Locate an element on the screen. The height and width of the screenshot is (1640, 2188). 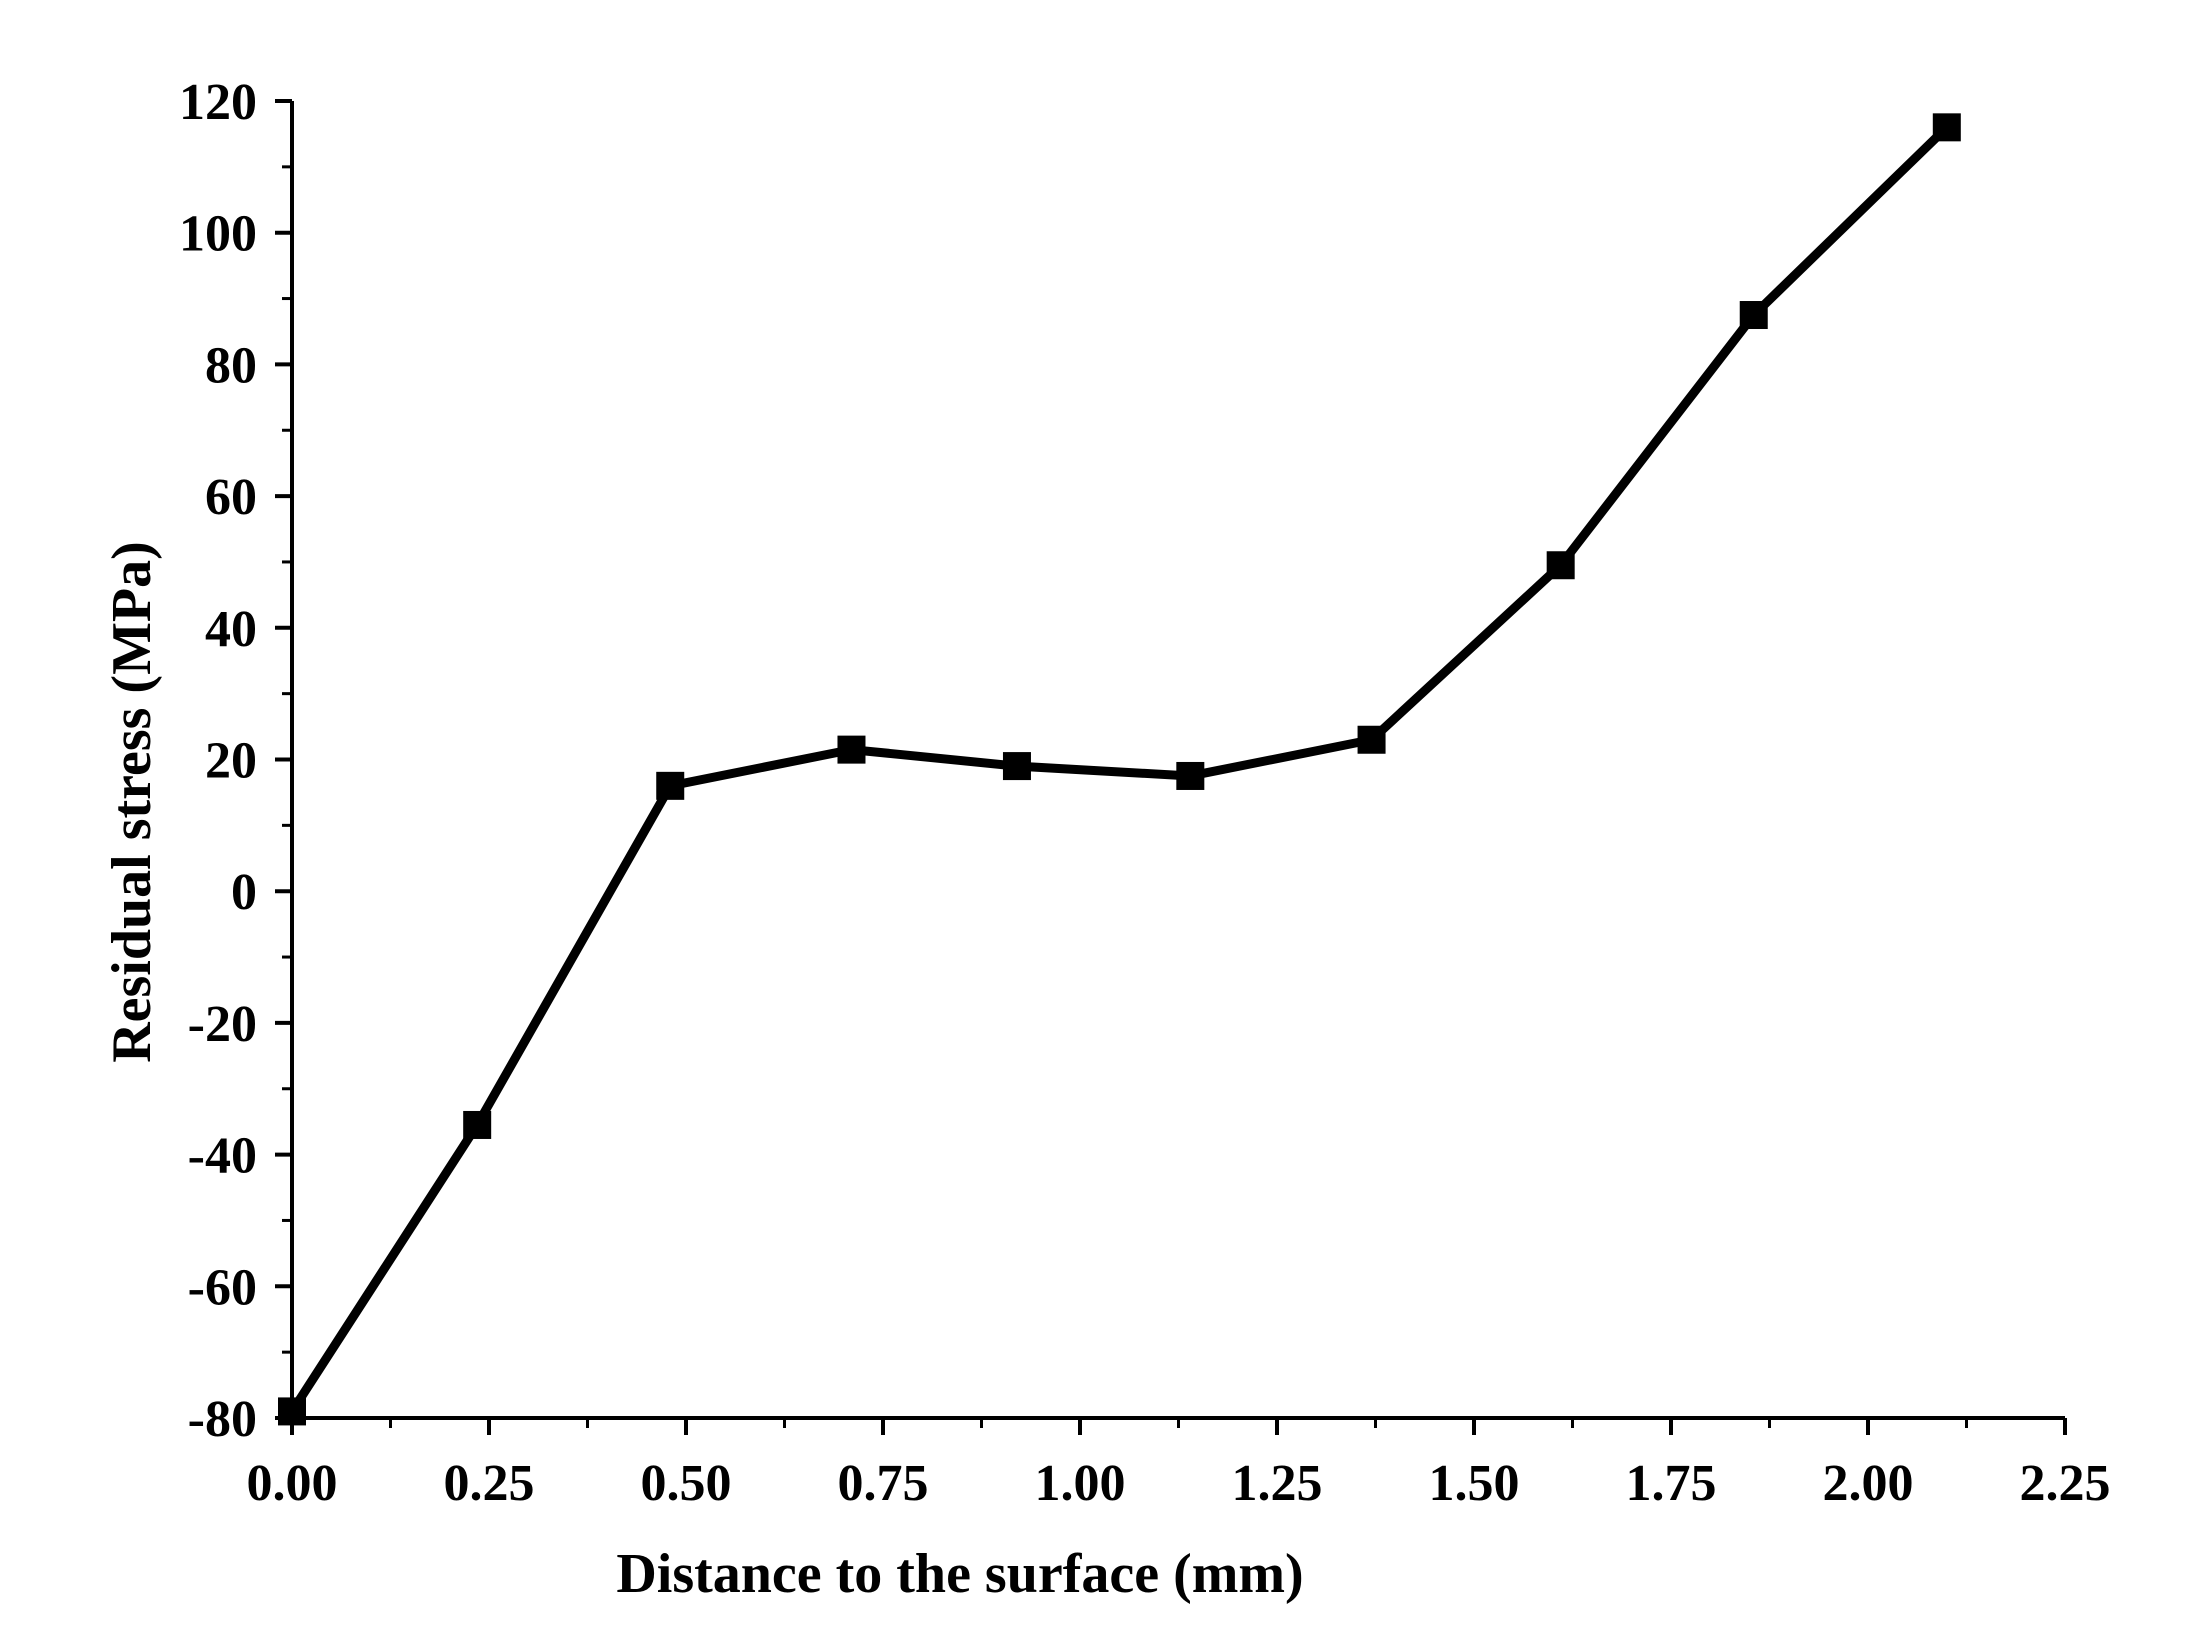
x-tick-label: 1.75 is located at coordinates (1671, 1483).